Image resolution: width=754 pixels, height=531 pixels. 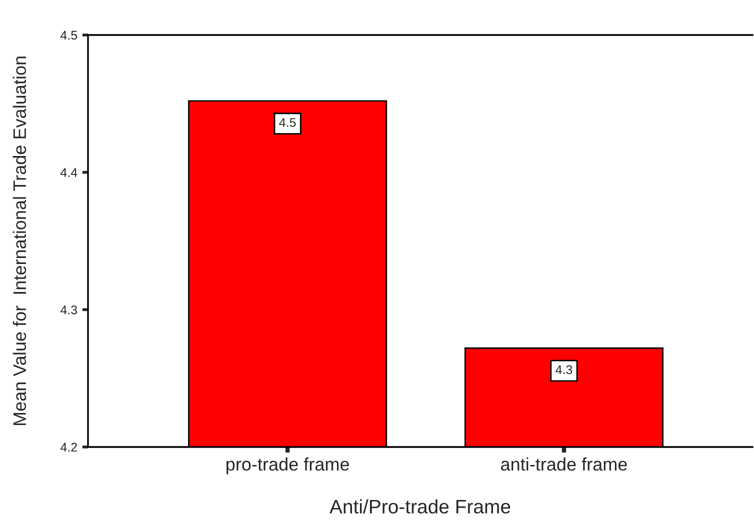 I want to click on data-label: 4.3, so click(x=564, y=369).